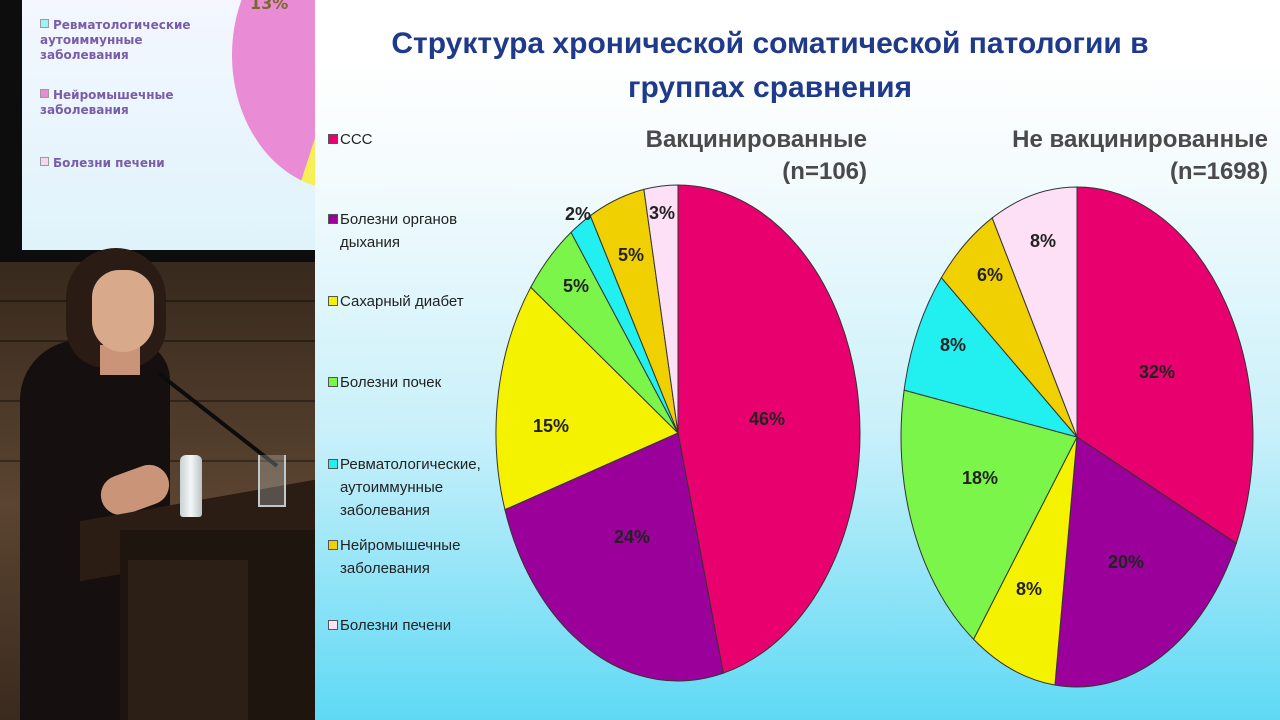 Image resolution: width=1280 pixels, height=720 pixels. Describe the element at coordinates (391, 382) in the screenshot. I see `legend-label: Болезни почек` at that location.